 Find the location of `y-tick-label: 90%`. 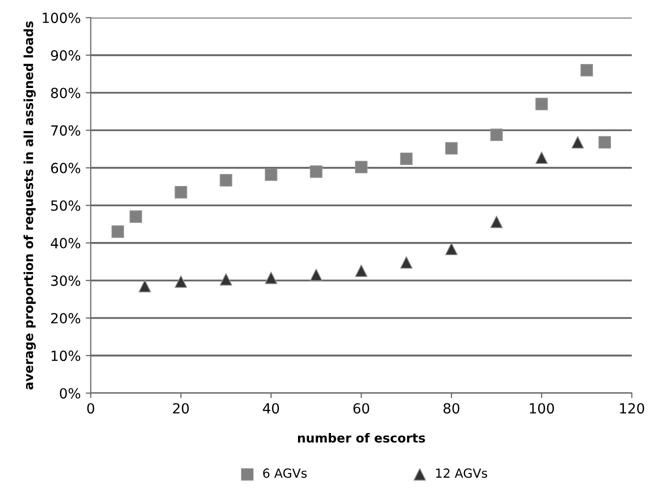

y-tick-label: 90% is located at coordinates (65, 55).